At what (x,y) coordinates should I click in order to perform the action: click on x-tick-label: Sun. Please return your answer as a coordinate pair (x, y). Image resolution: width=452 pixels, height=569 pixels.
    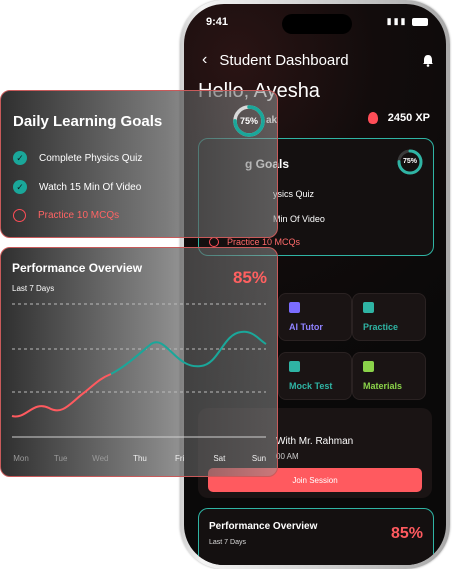
    Looking at the image, I should click on (259, 458).